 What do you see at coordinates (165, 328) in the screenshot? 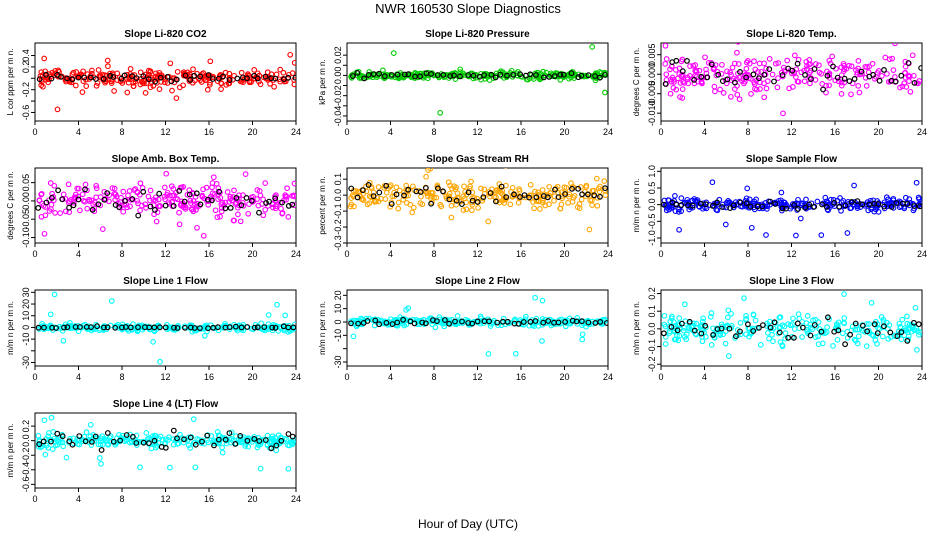
I see `scatter-points` at bounding box center [165, 328].